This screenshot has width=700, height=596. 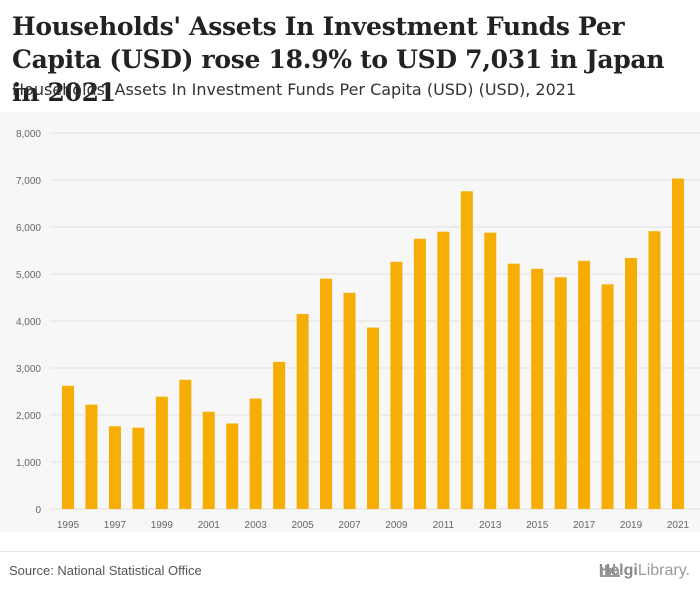 What do you see at coordinates (68, 447) in the screenshot?
I see `bar-1995` at bounding box center [68, 447].